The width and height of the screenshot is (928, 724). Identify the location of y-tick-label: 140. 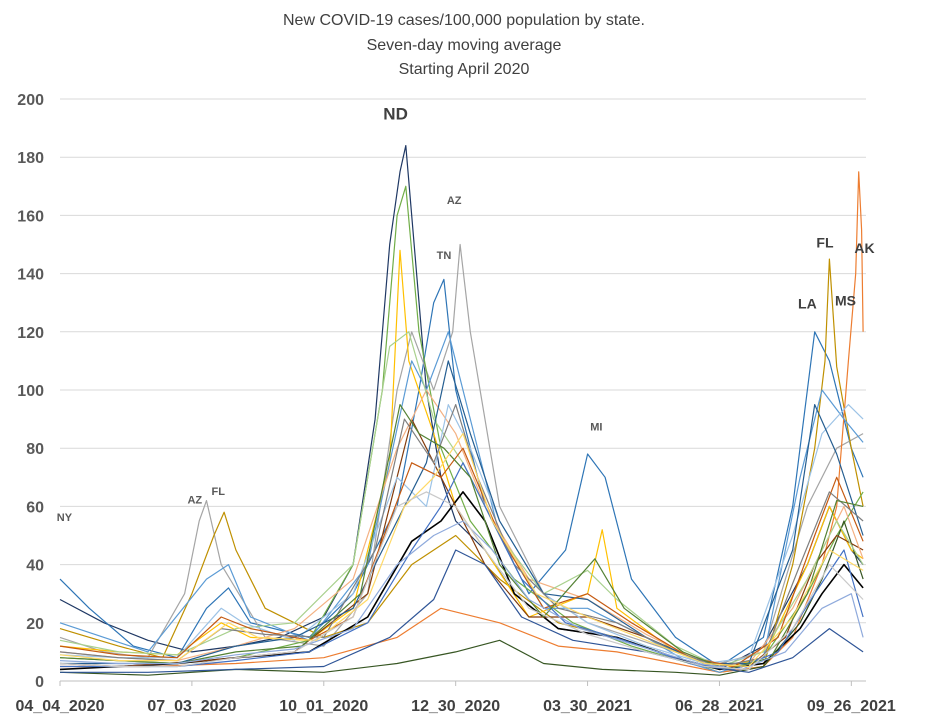
(30, 275).